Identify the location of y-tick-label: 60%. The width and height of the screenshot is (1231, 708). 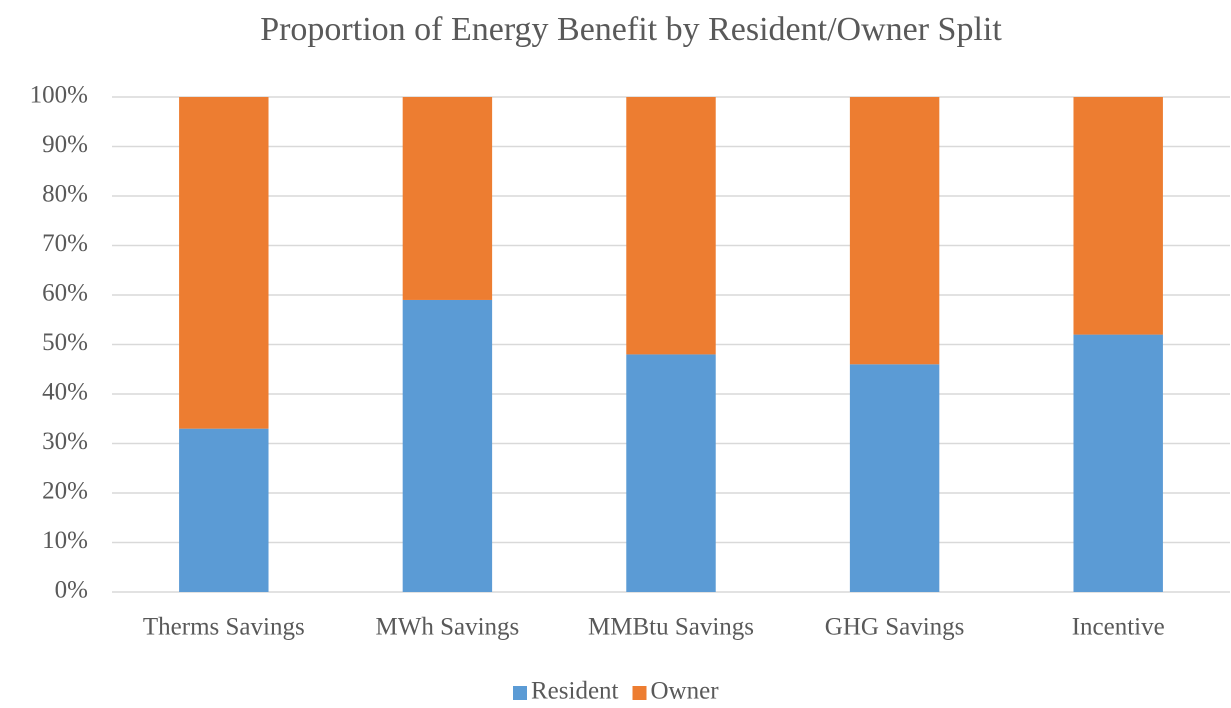
(65, 293).